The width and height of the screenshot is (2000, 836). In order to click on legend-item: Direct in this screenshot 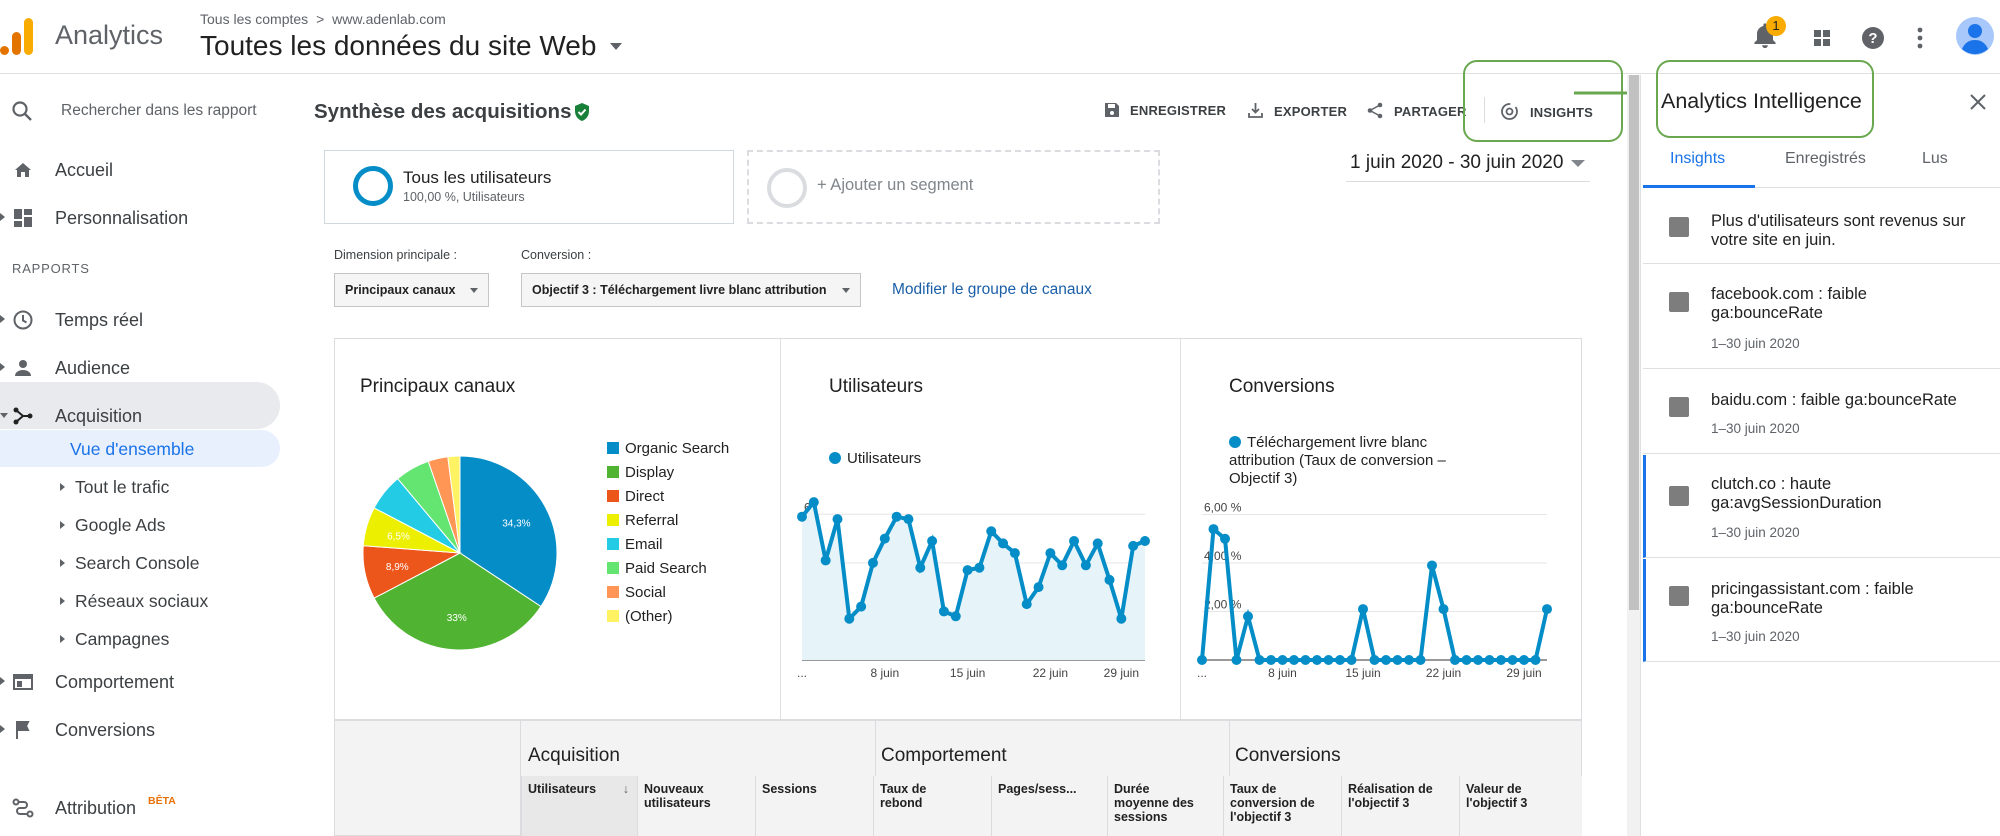, I will do `click(692, 500)`.